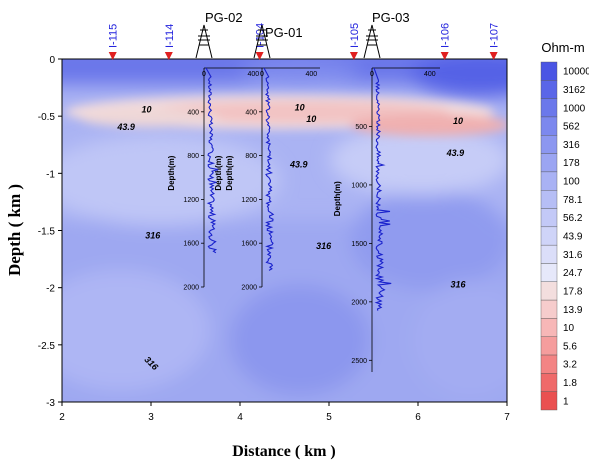 Image resolution: width=589 pixels, height=466 pixels. I want to click on y-tick-label: -3, so click(50, 403).